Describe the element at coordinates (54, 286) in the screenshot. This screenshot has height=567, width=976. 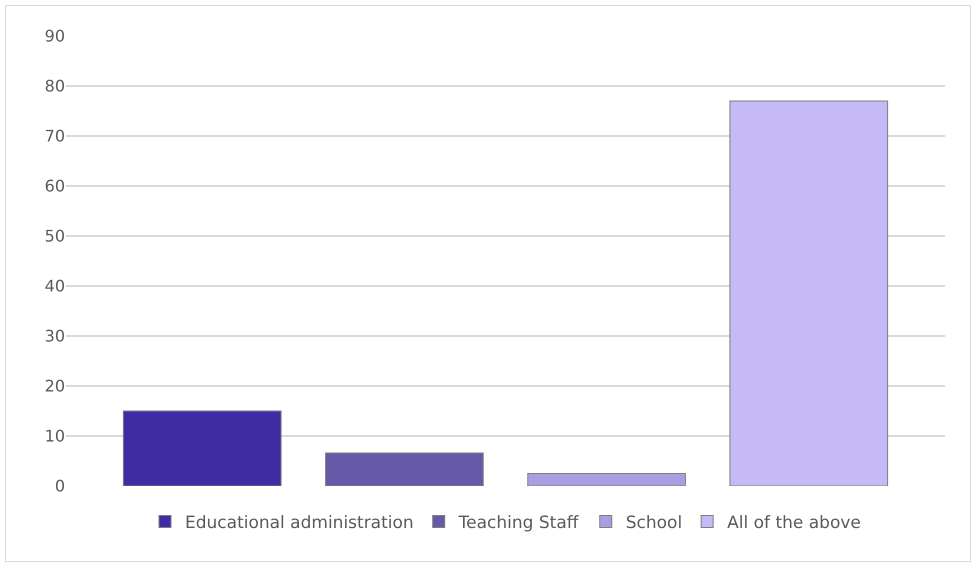
I see `y-tick-label: 40` at that location.